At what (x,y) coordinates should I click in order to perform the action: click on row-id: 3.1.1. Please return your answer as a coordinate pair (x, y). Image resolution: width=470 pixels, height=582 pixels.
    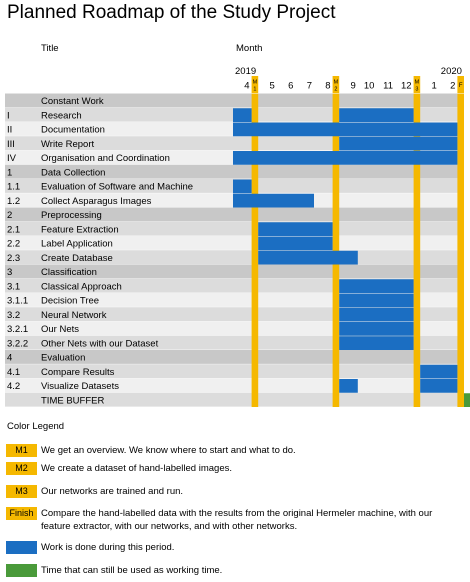
    Looking at the image, I should click on (17, 301).